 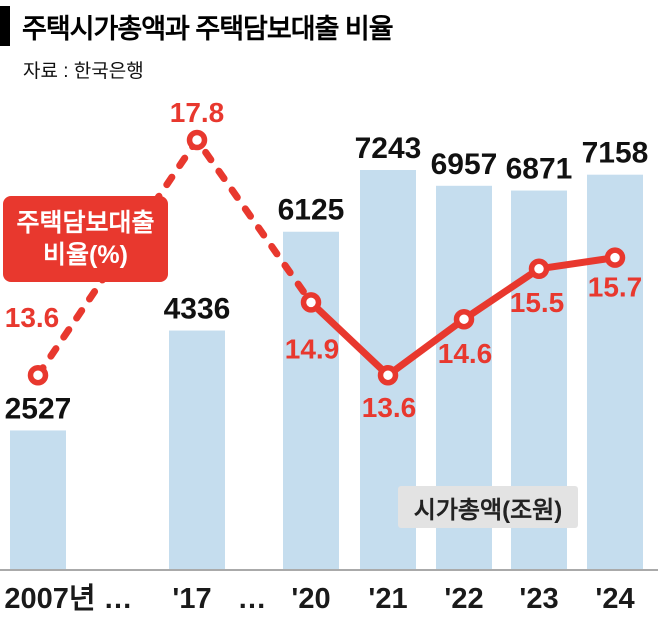 What do you see at coordinates (85, 222) in the screenshot?
I see `line-series-label-line1: 주택담보대출` at bounding box center [85, 222].